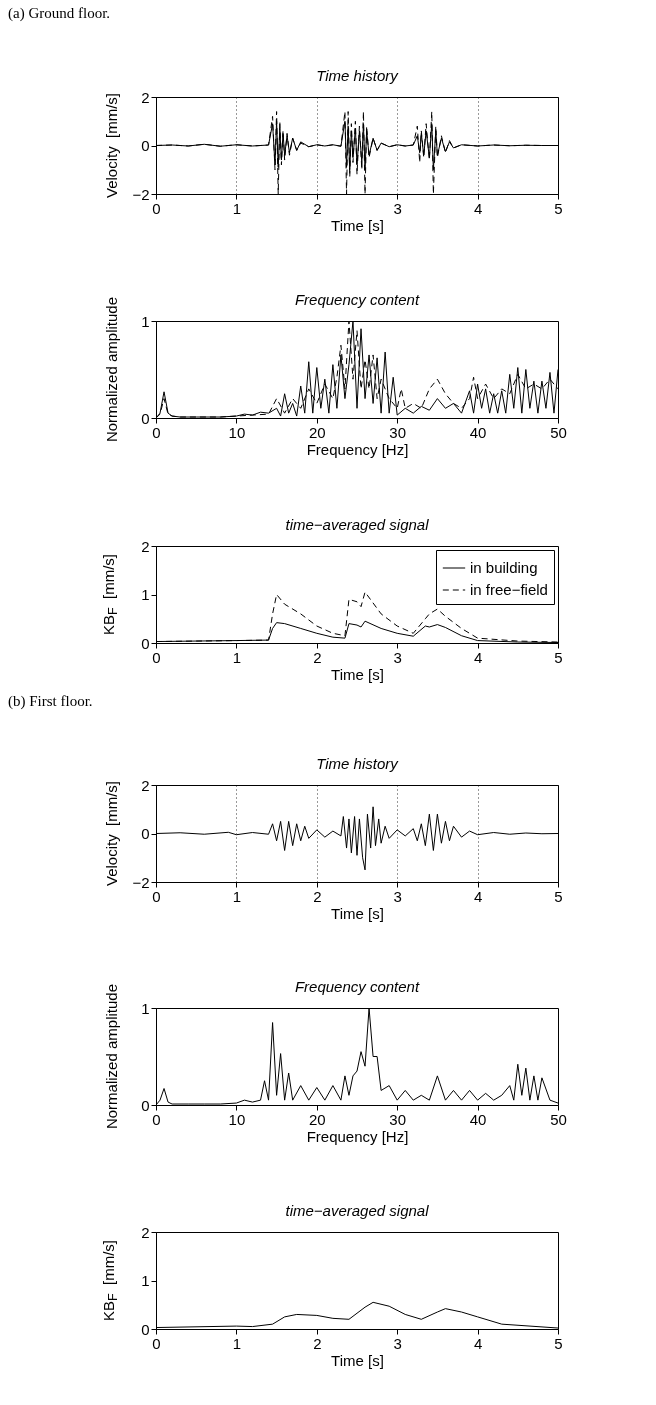 The width and height of the screenshot is (656, 1405). Describe the element at coordinates (509, 589) in the screenshot. I see `legend-label: in free−field` at that location.